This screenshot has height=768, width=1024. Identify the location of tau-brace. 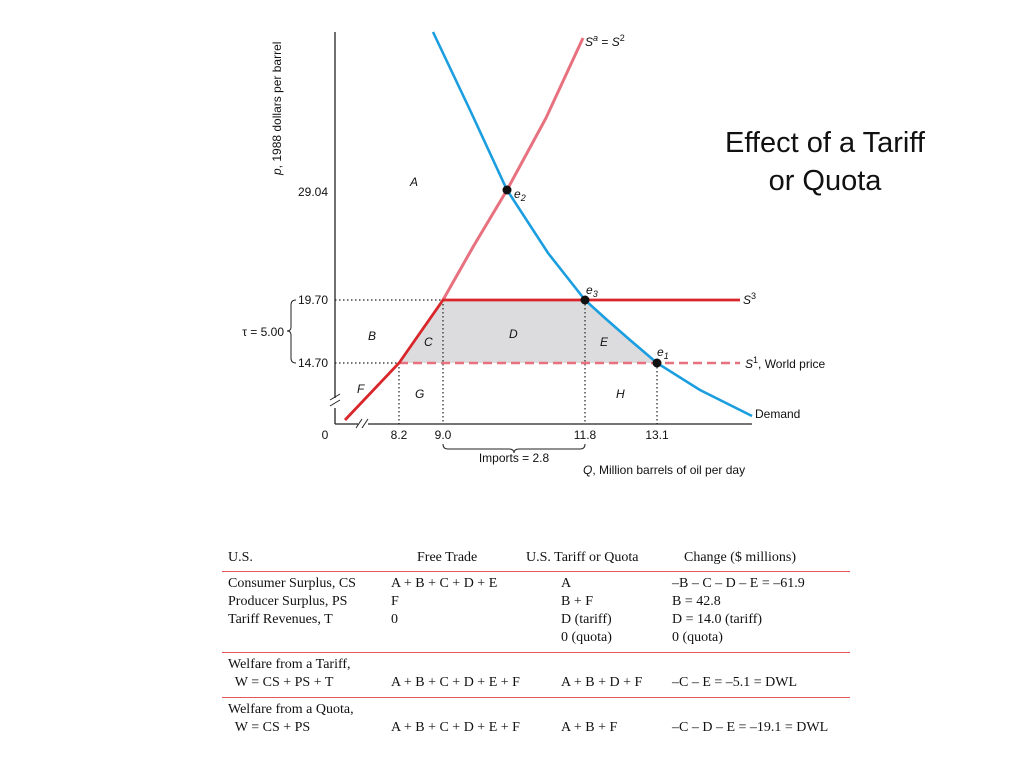
(291, 331).